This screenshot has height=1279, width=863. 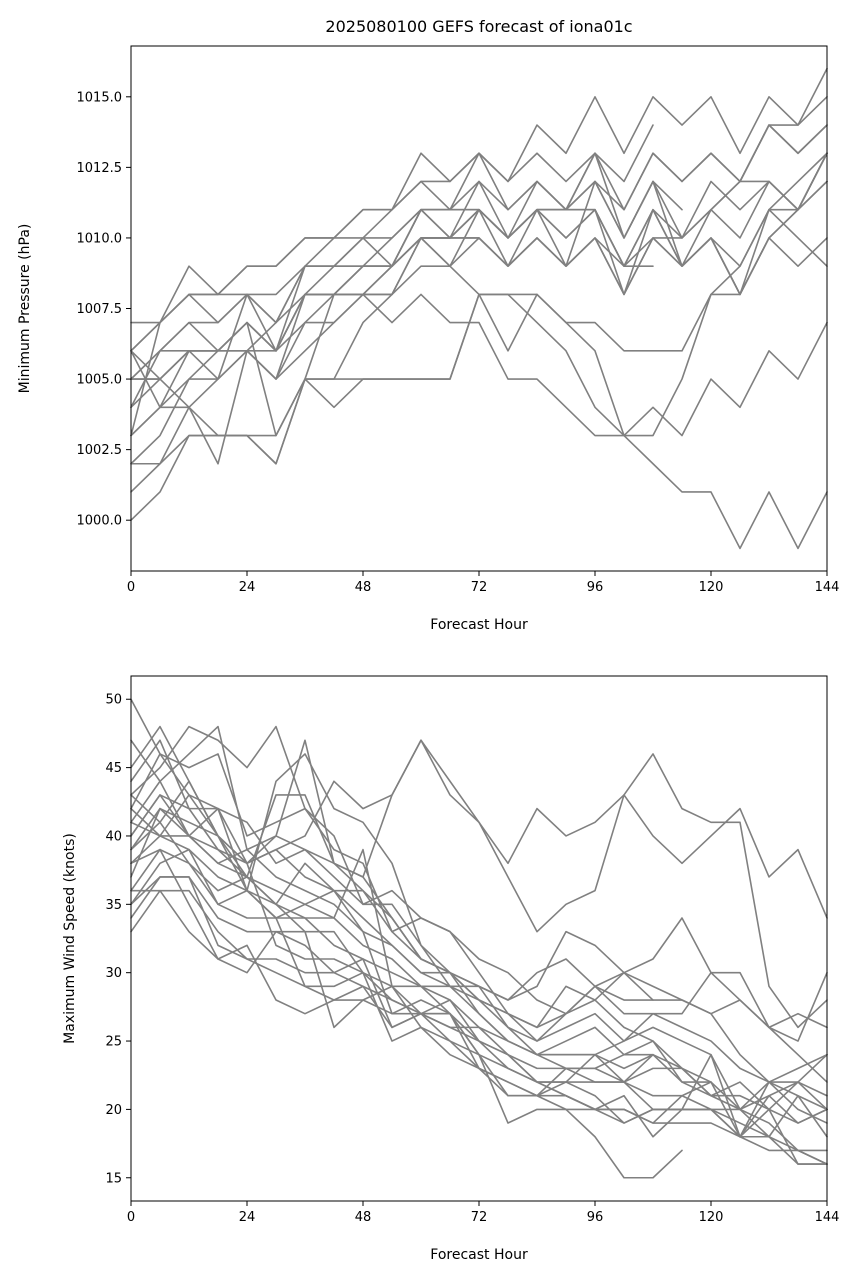 I want to click on pressure-x-tick-label: 48, so click(x=363, y=587).